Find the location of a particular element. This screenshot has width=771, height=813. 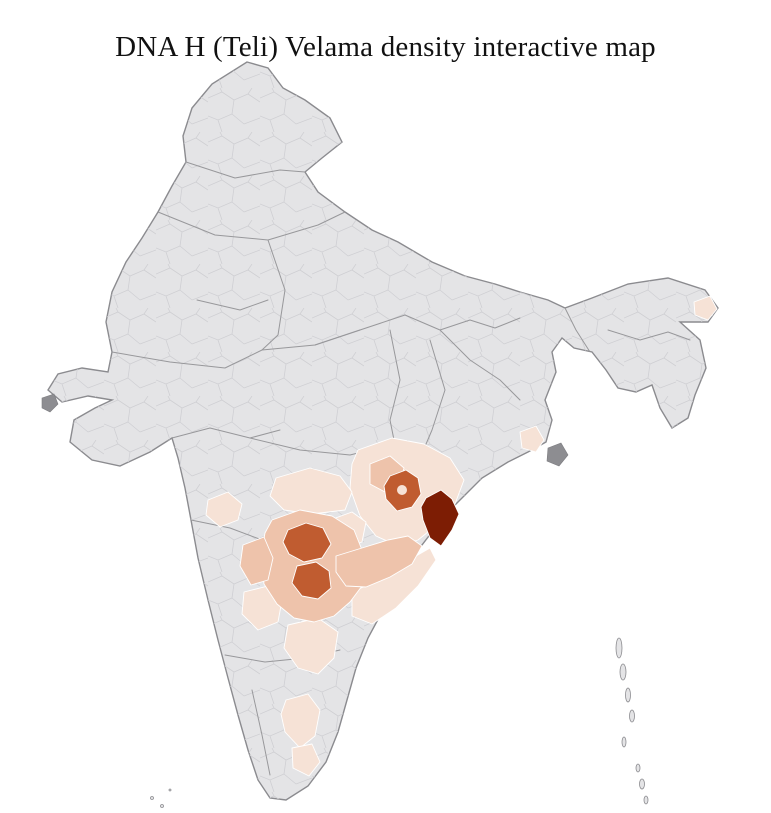

density-districts-highest is located at coordinates (440, 518).